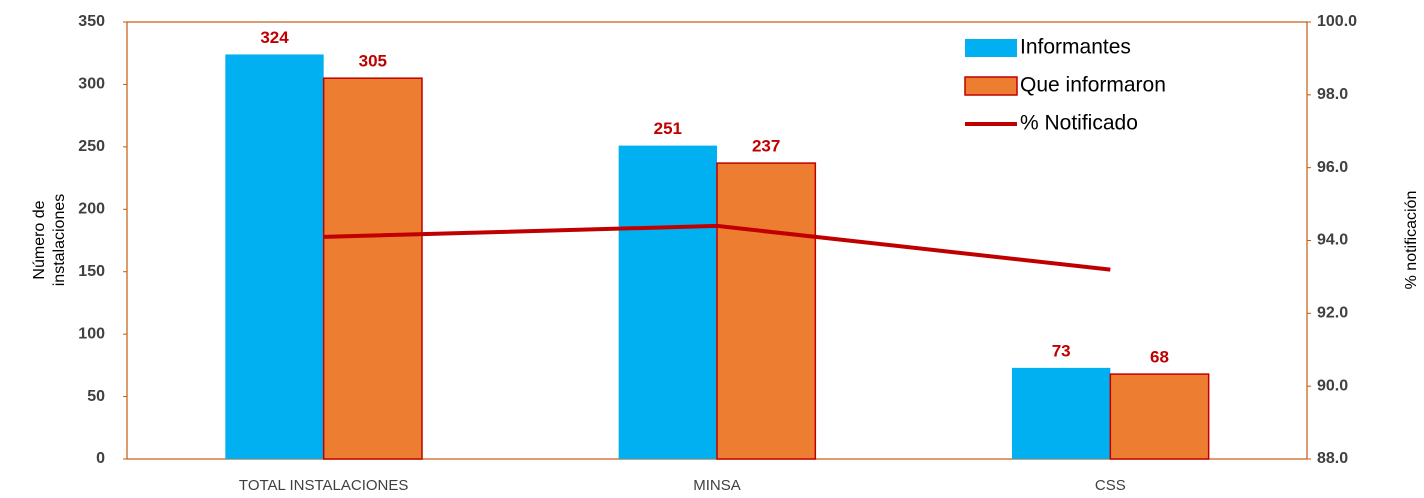 This screenshot has width=1424, height=498. I want to click on y-tick-label: 50, so click(96, 396).